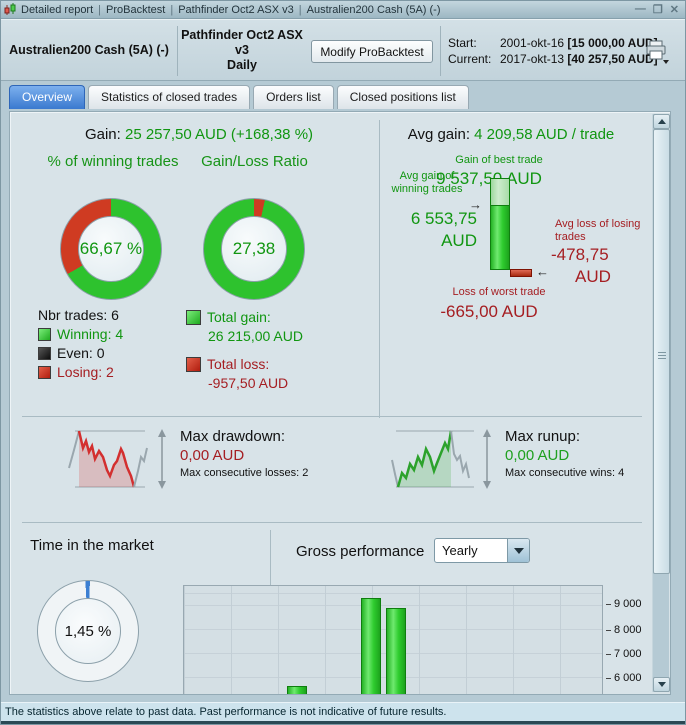  What do you see at coordinates (239, 317) in the screenshot?
I see `total-gain-label: Total gain:` at bounding box center [239, 317].